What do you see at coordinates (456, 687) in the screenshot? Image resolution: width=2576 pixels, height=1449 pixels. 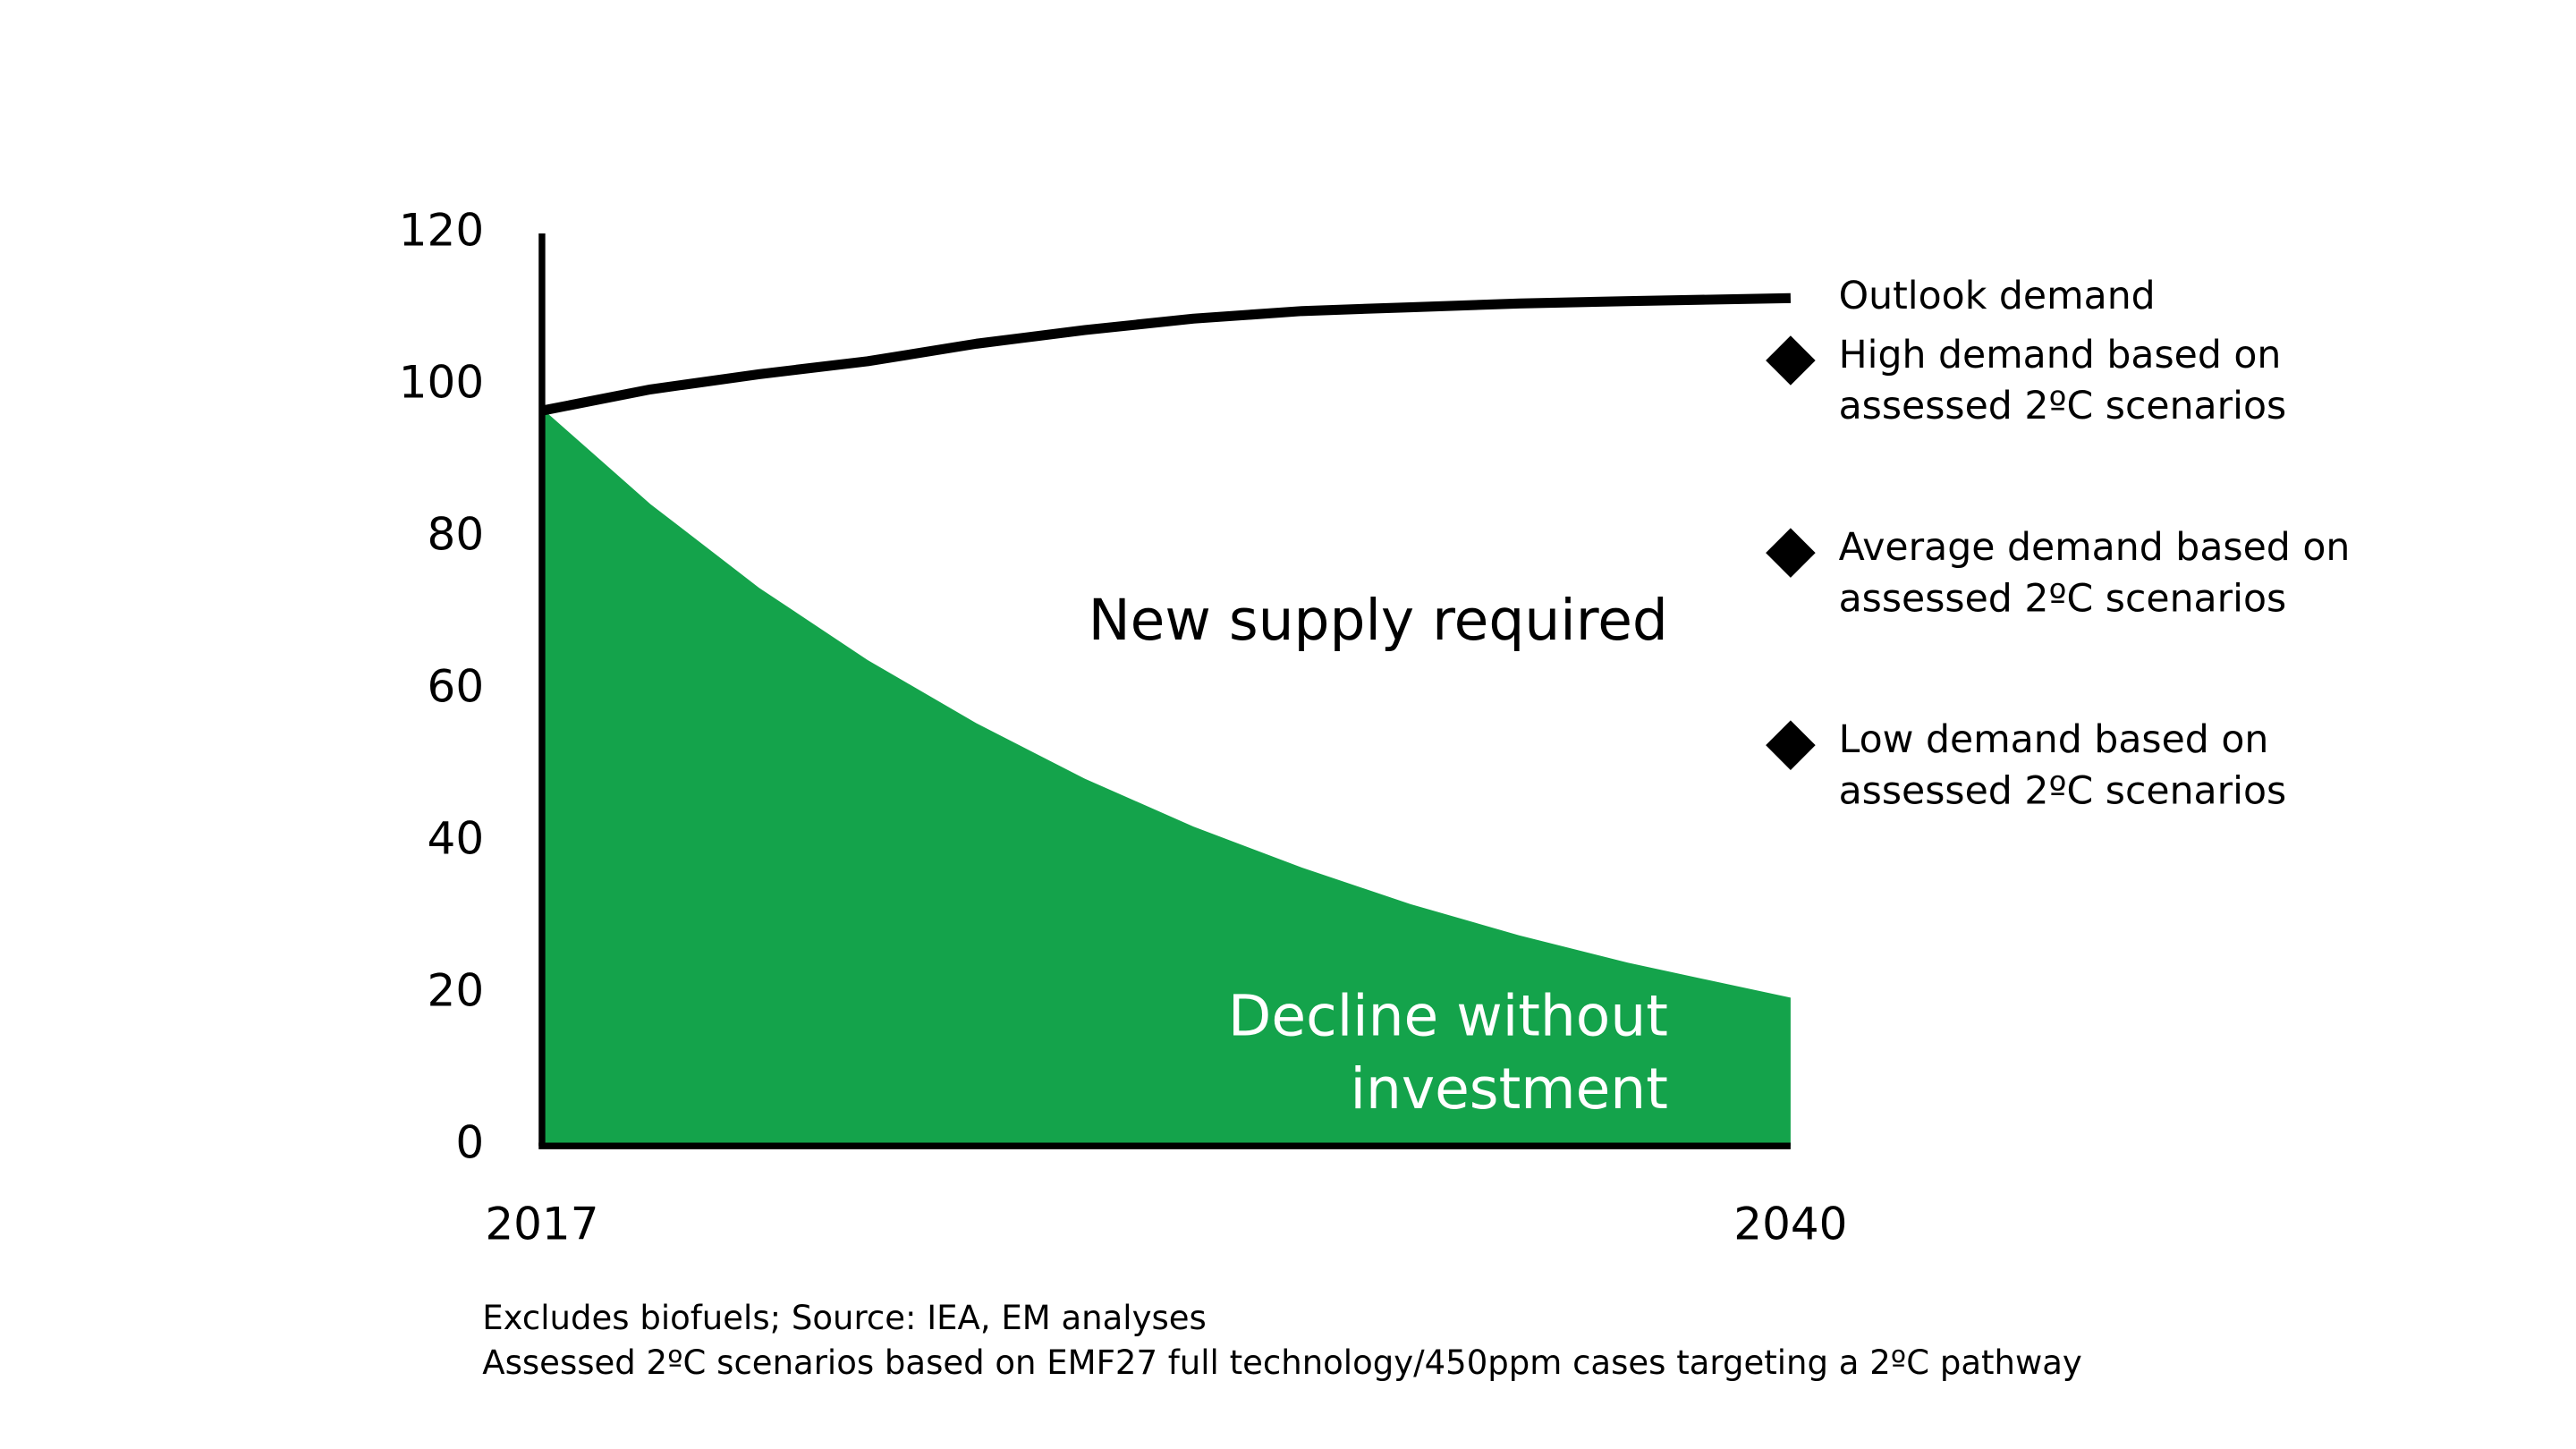 I see `y-tick-label: 60` at bounding box center [456, 687].